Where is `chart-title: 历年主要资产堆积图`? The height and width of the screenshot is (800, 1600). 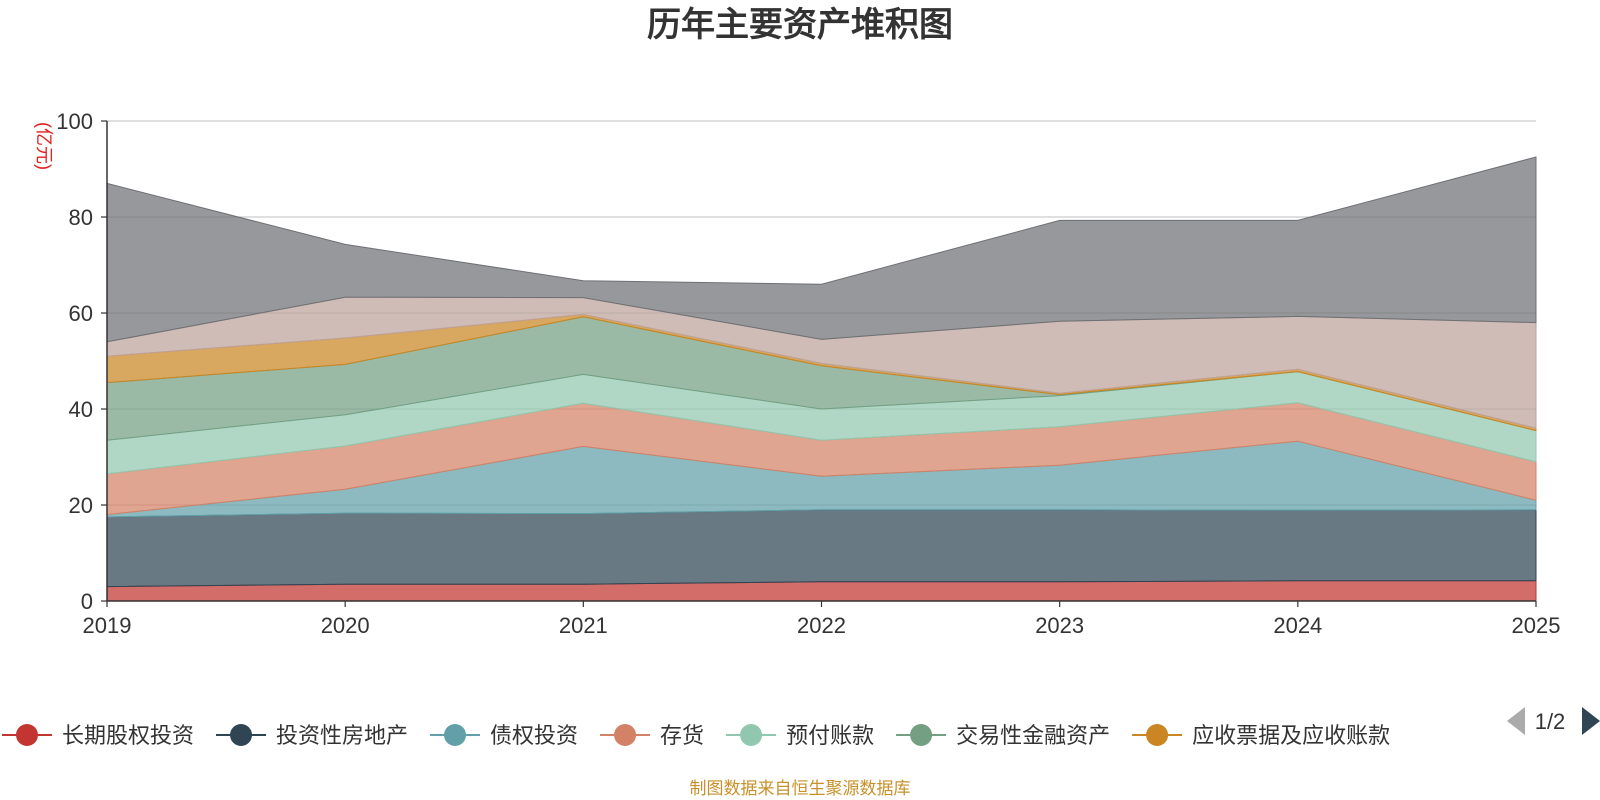 chart-title: 历年主要资产堆积图 is located at coordinates (800, 25).